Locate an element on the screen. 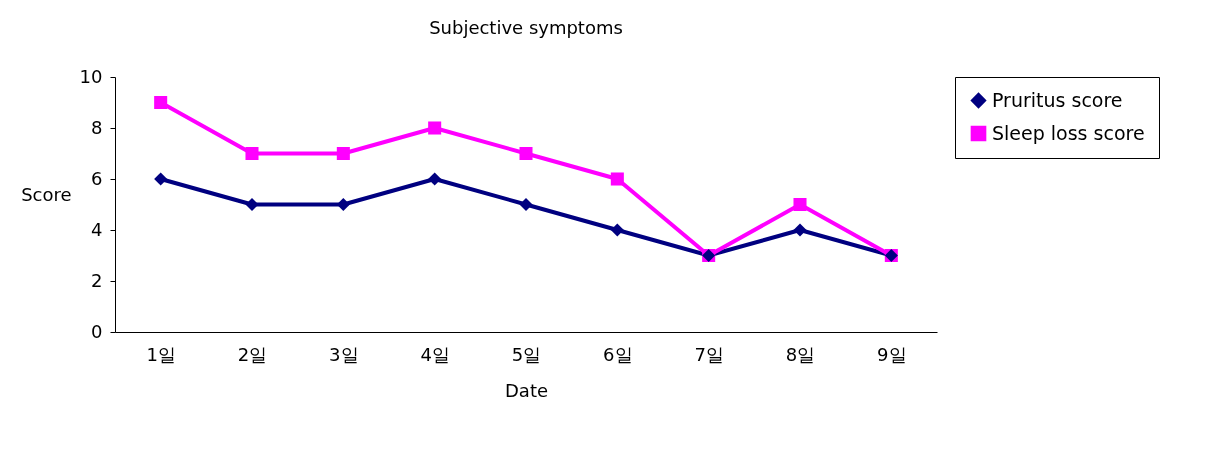 Image resolution: width=1214 pixels, height=457 pixels. x-tick-label: 9일 is located at coordinates (892, 354).